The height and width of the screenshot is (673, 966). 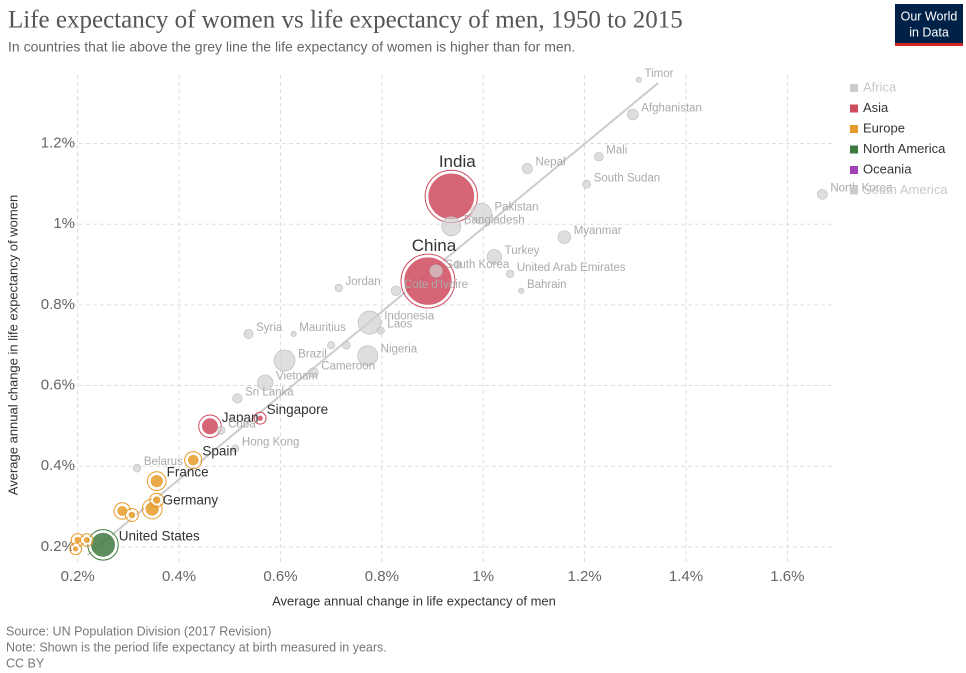 I want to click on point-label: Cote d'Ivoire, so click(x=436, y=285).